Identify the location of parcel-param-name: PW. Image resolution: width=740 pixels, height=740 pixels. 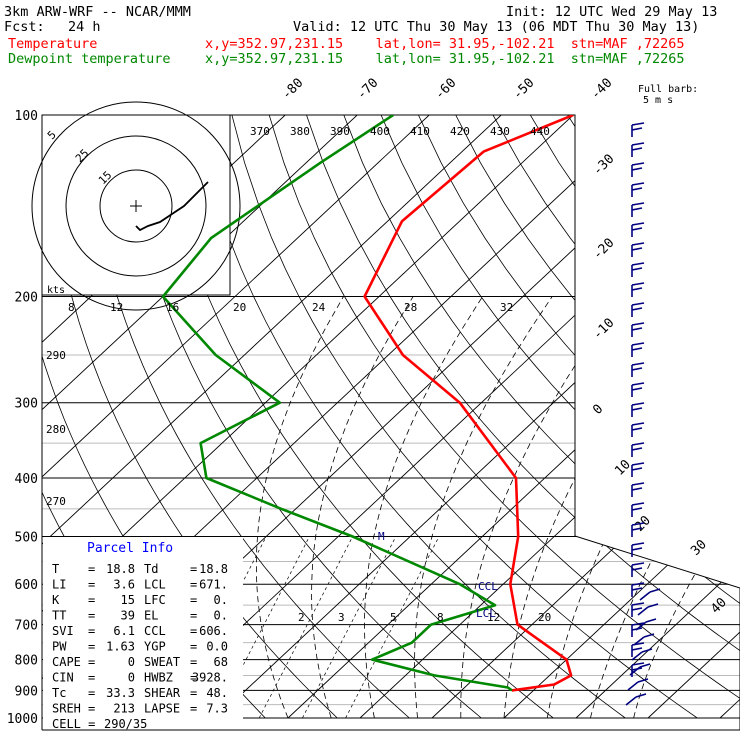
(59, 647).